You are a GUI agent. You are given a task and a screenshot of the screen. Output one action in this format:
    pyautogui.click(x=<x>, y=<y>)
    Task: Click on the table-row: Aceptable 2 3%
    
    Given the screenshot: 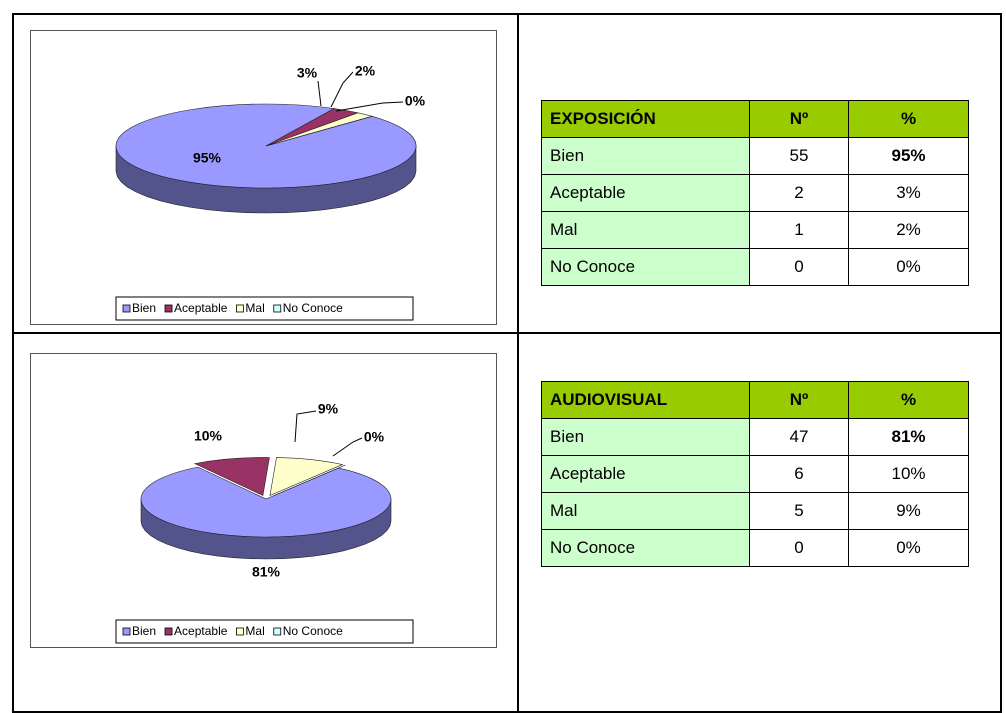 What is the action you would take?
    pyautogui.click(x=755, y=193)
    